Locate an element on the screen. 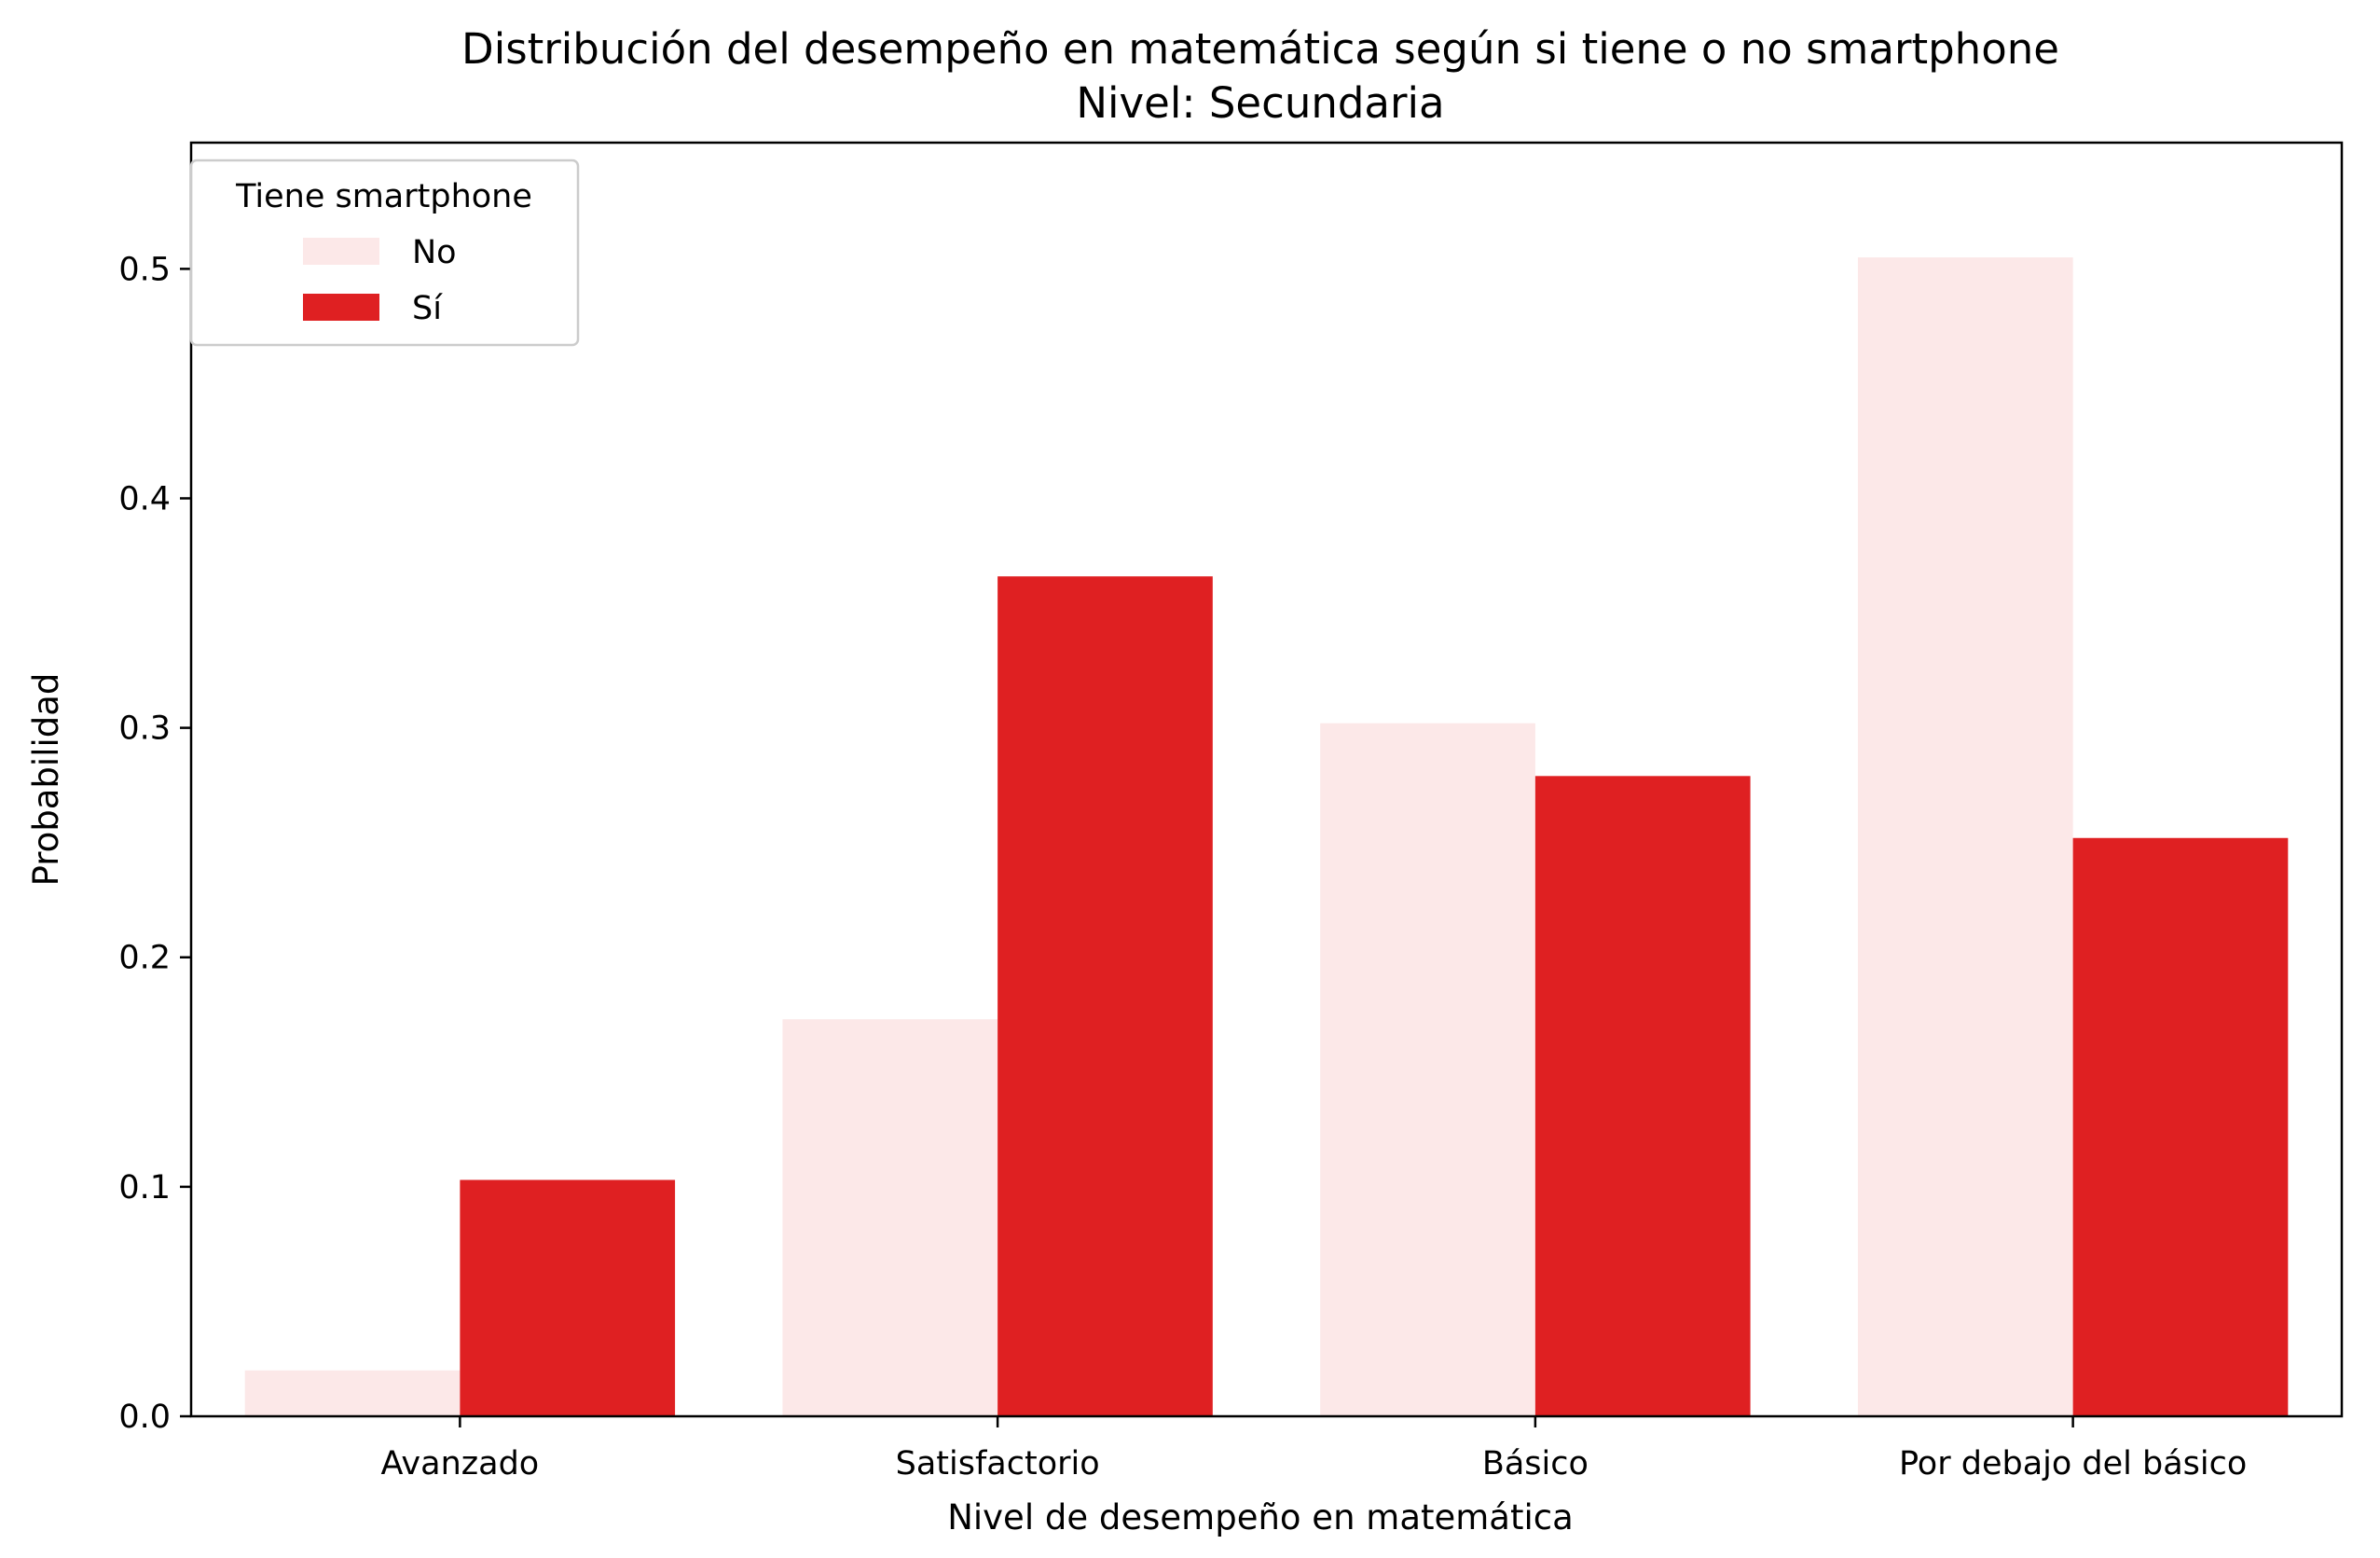 This screenshot has height=1558, width=2380. chart-subtitle: Nivel: Secundaria is located at coordinates (1260, 103).